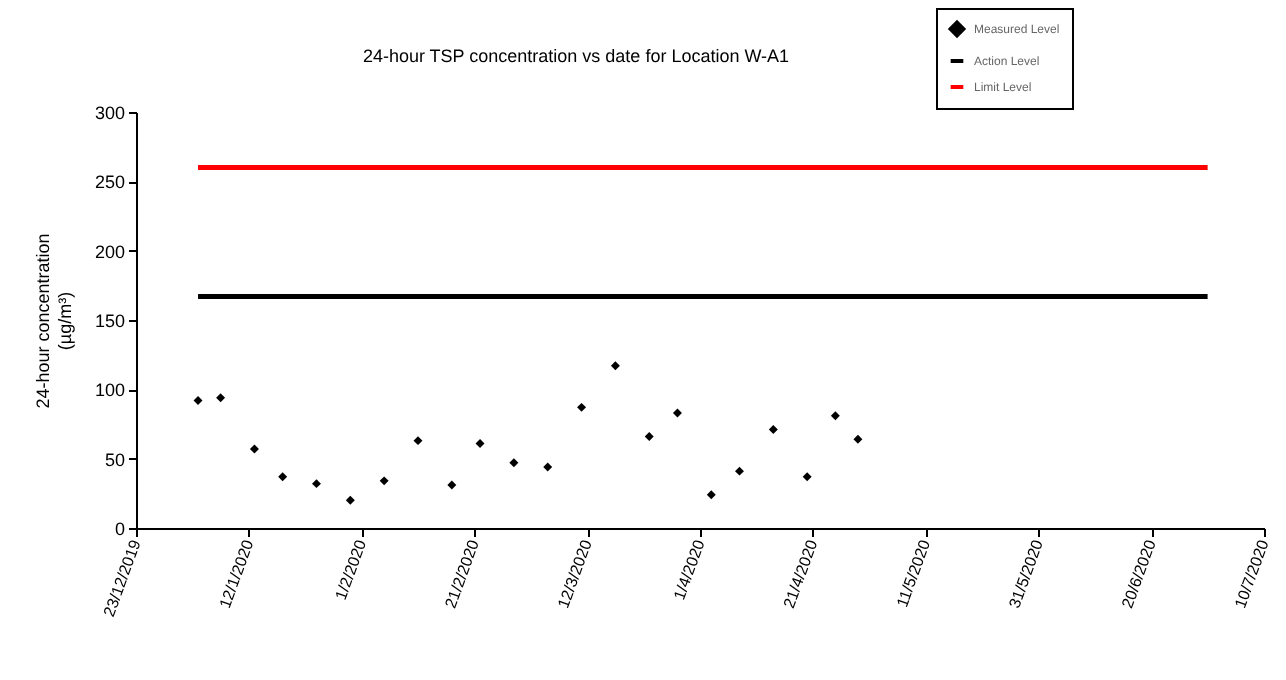  Describe the element at coordinates (114, 459) in the screenshot. I see `y-tick-label: 50` at that location.